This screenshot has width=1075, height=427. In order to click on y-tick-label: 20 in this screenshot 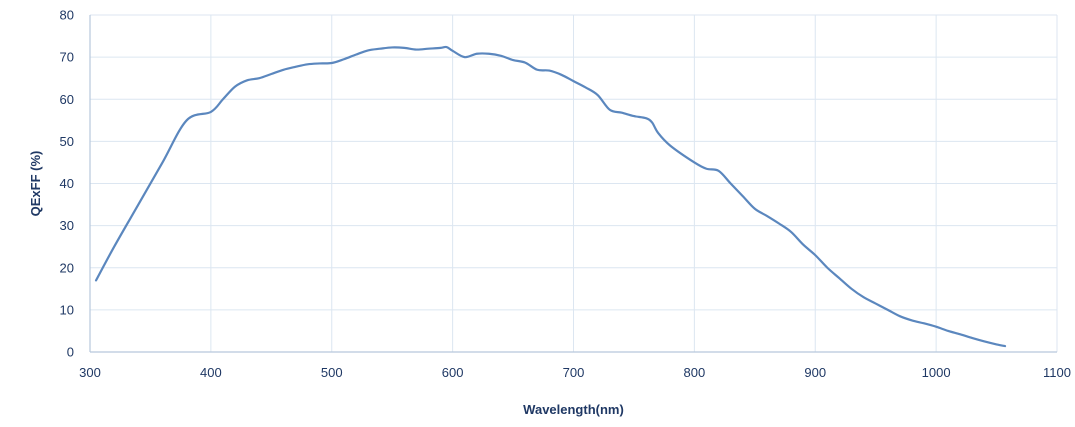, I will do `click(67, 267)`.